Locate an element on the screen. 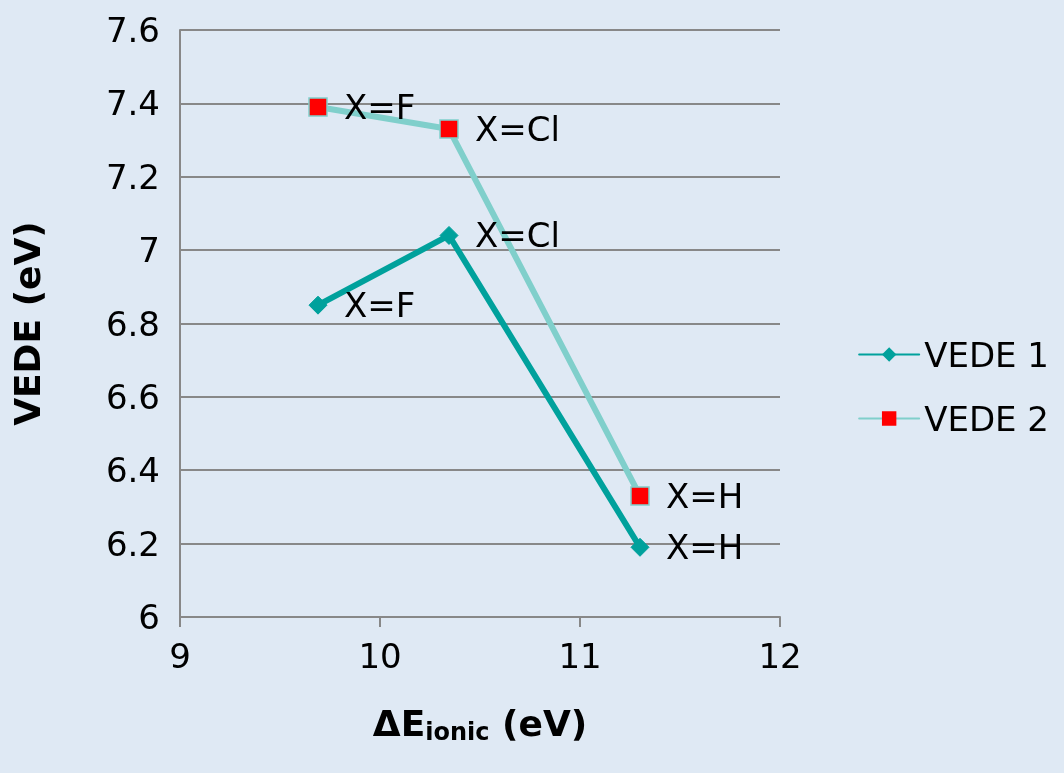 Image resolution: width=1064 pixels, height=773 pixels. y-tick-label: 6 is located at coordinates (149, 617).